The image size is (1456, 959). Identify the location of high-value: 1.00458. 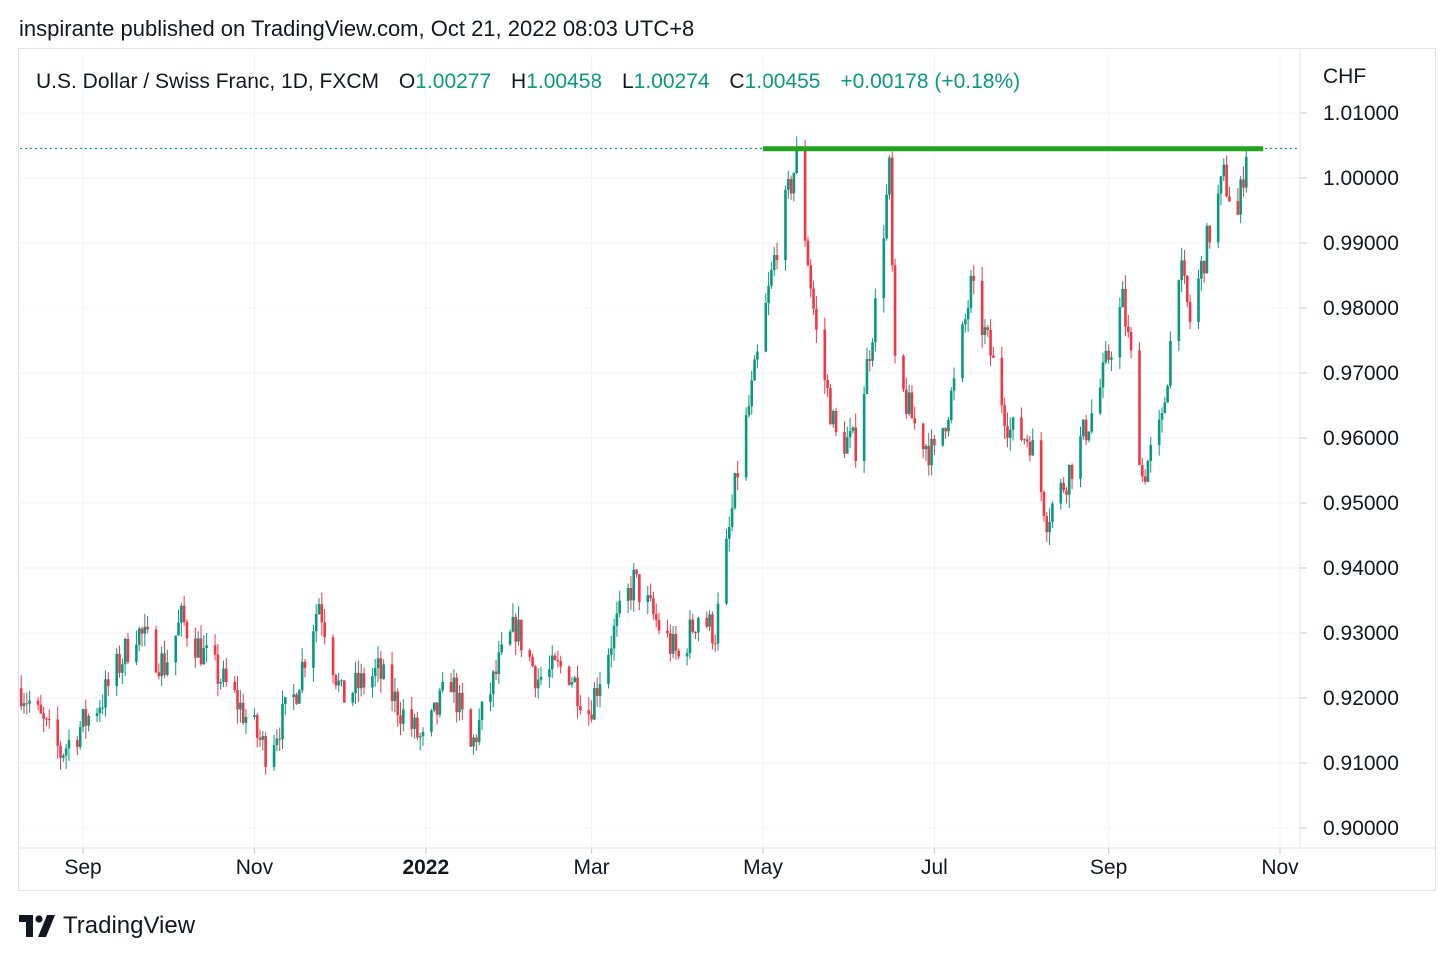
(564, 81).